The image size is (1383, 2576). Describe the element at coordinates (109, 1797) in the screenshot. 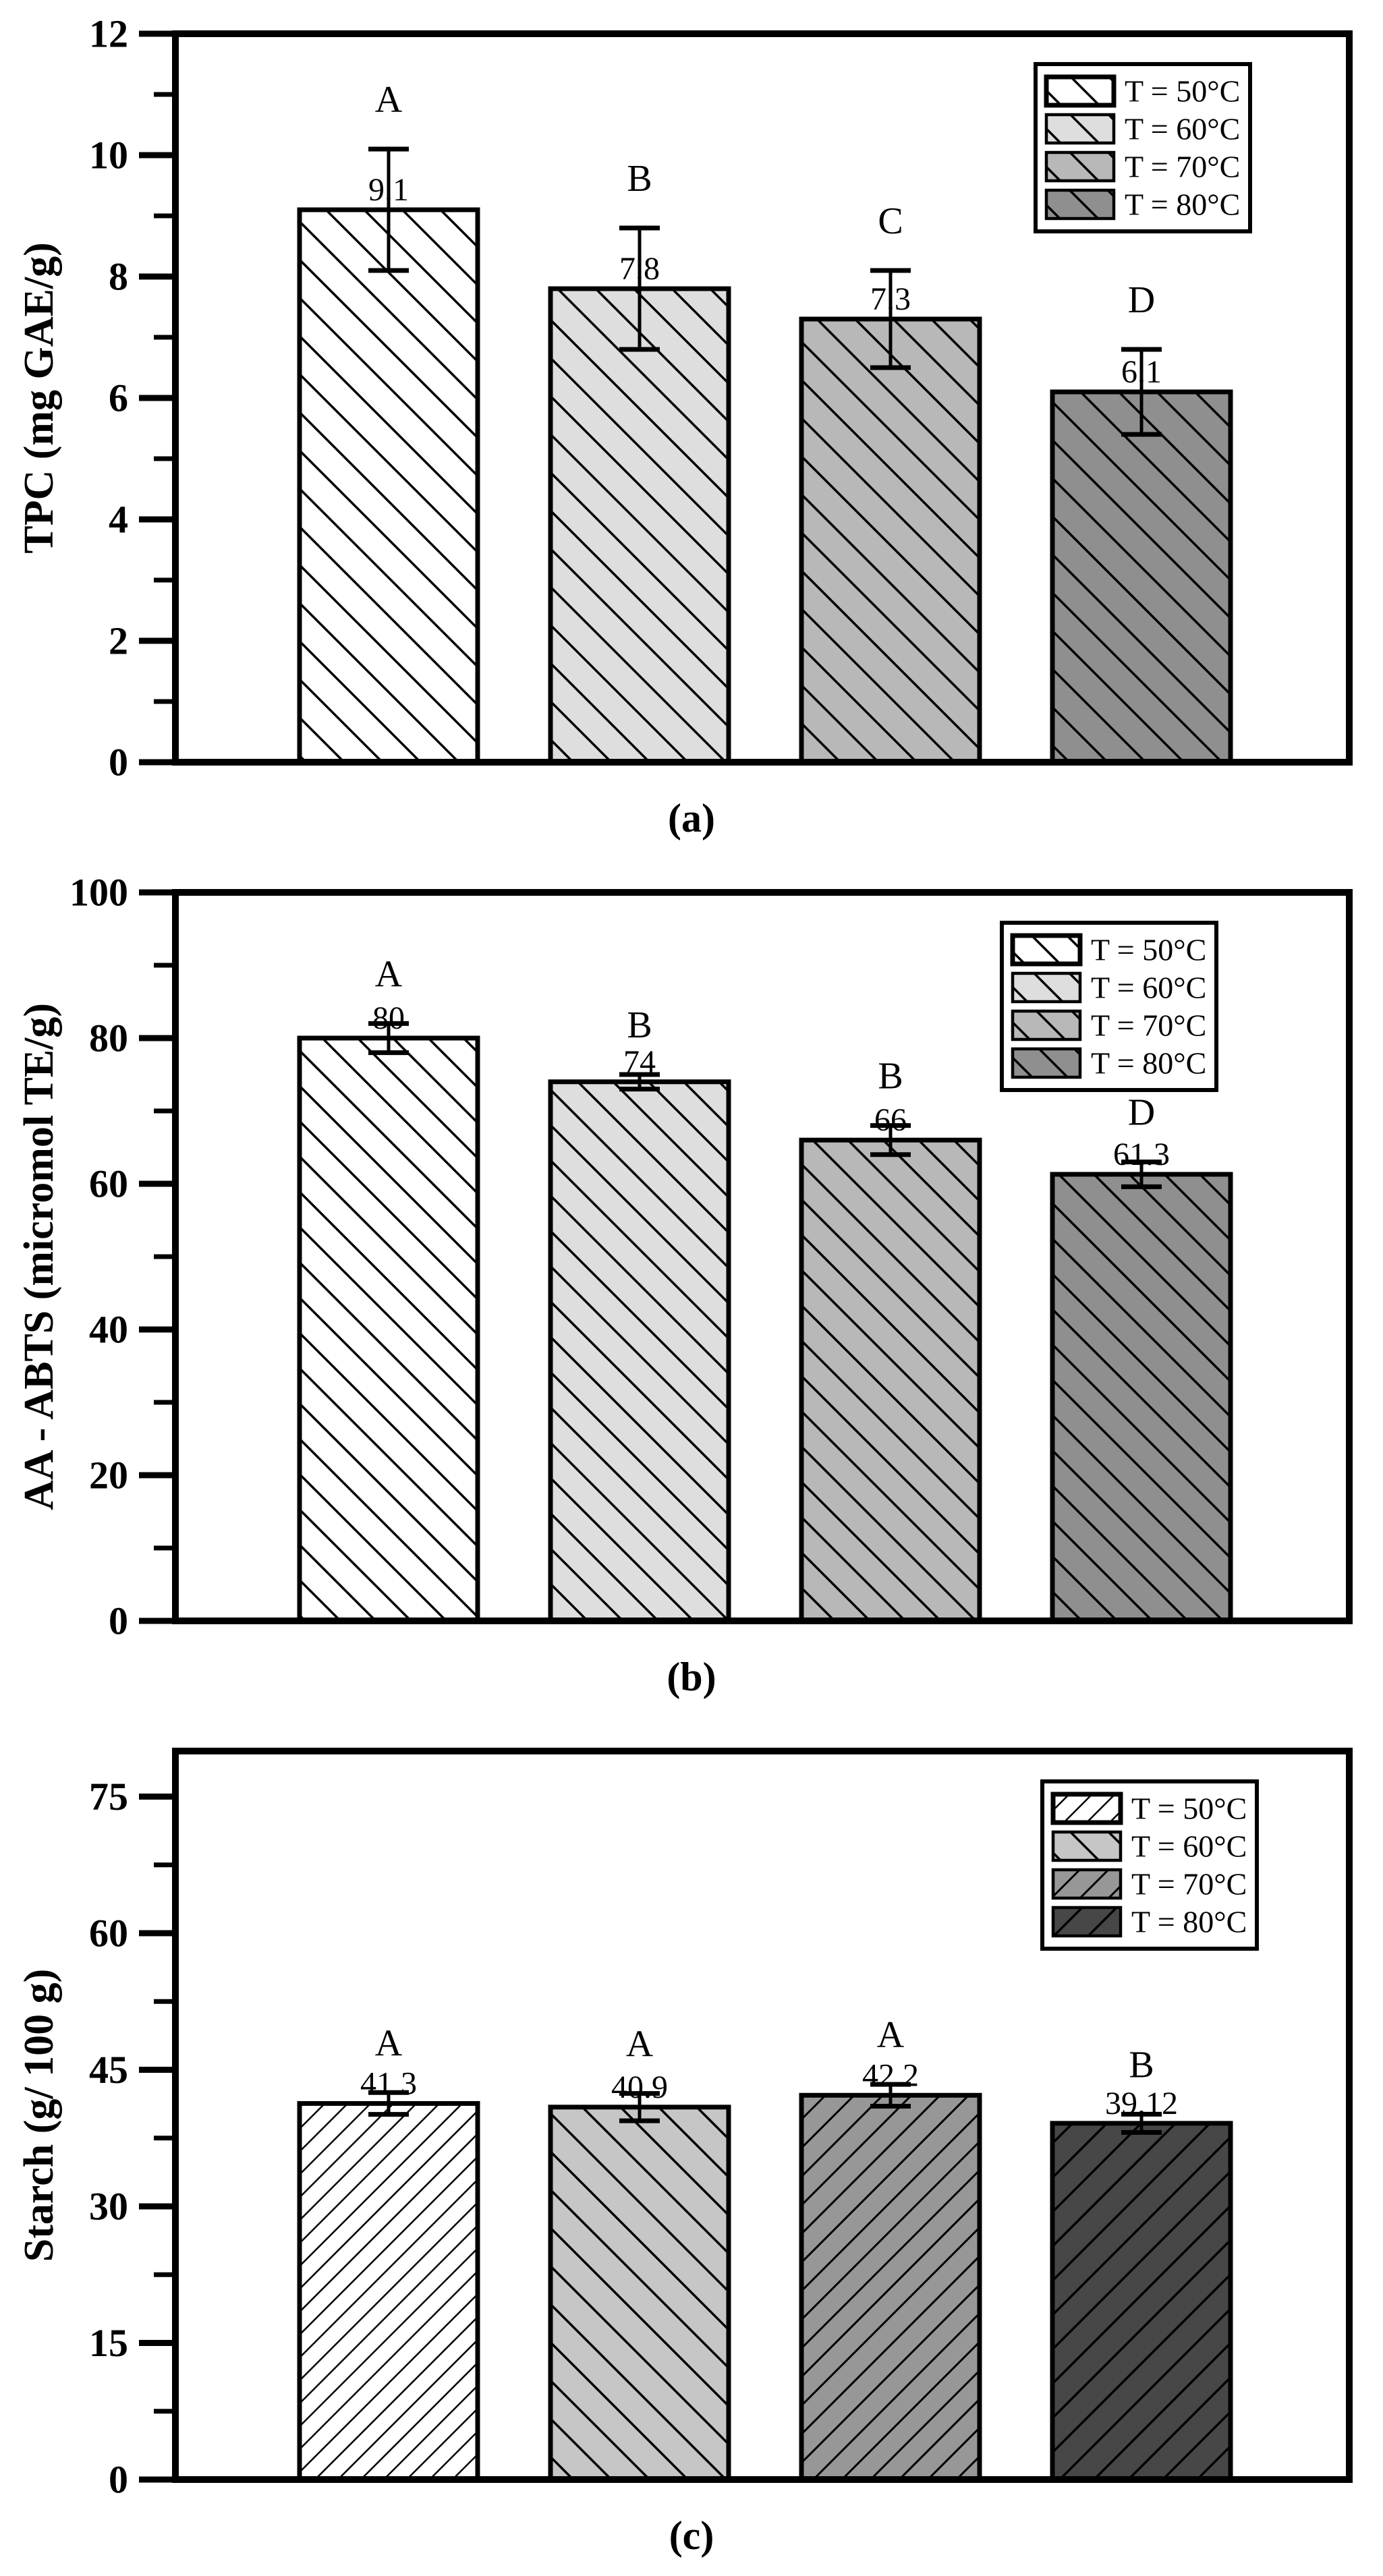

I see `y-tick-label: 75` at that location.